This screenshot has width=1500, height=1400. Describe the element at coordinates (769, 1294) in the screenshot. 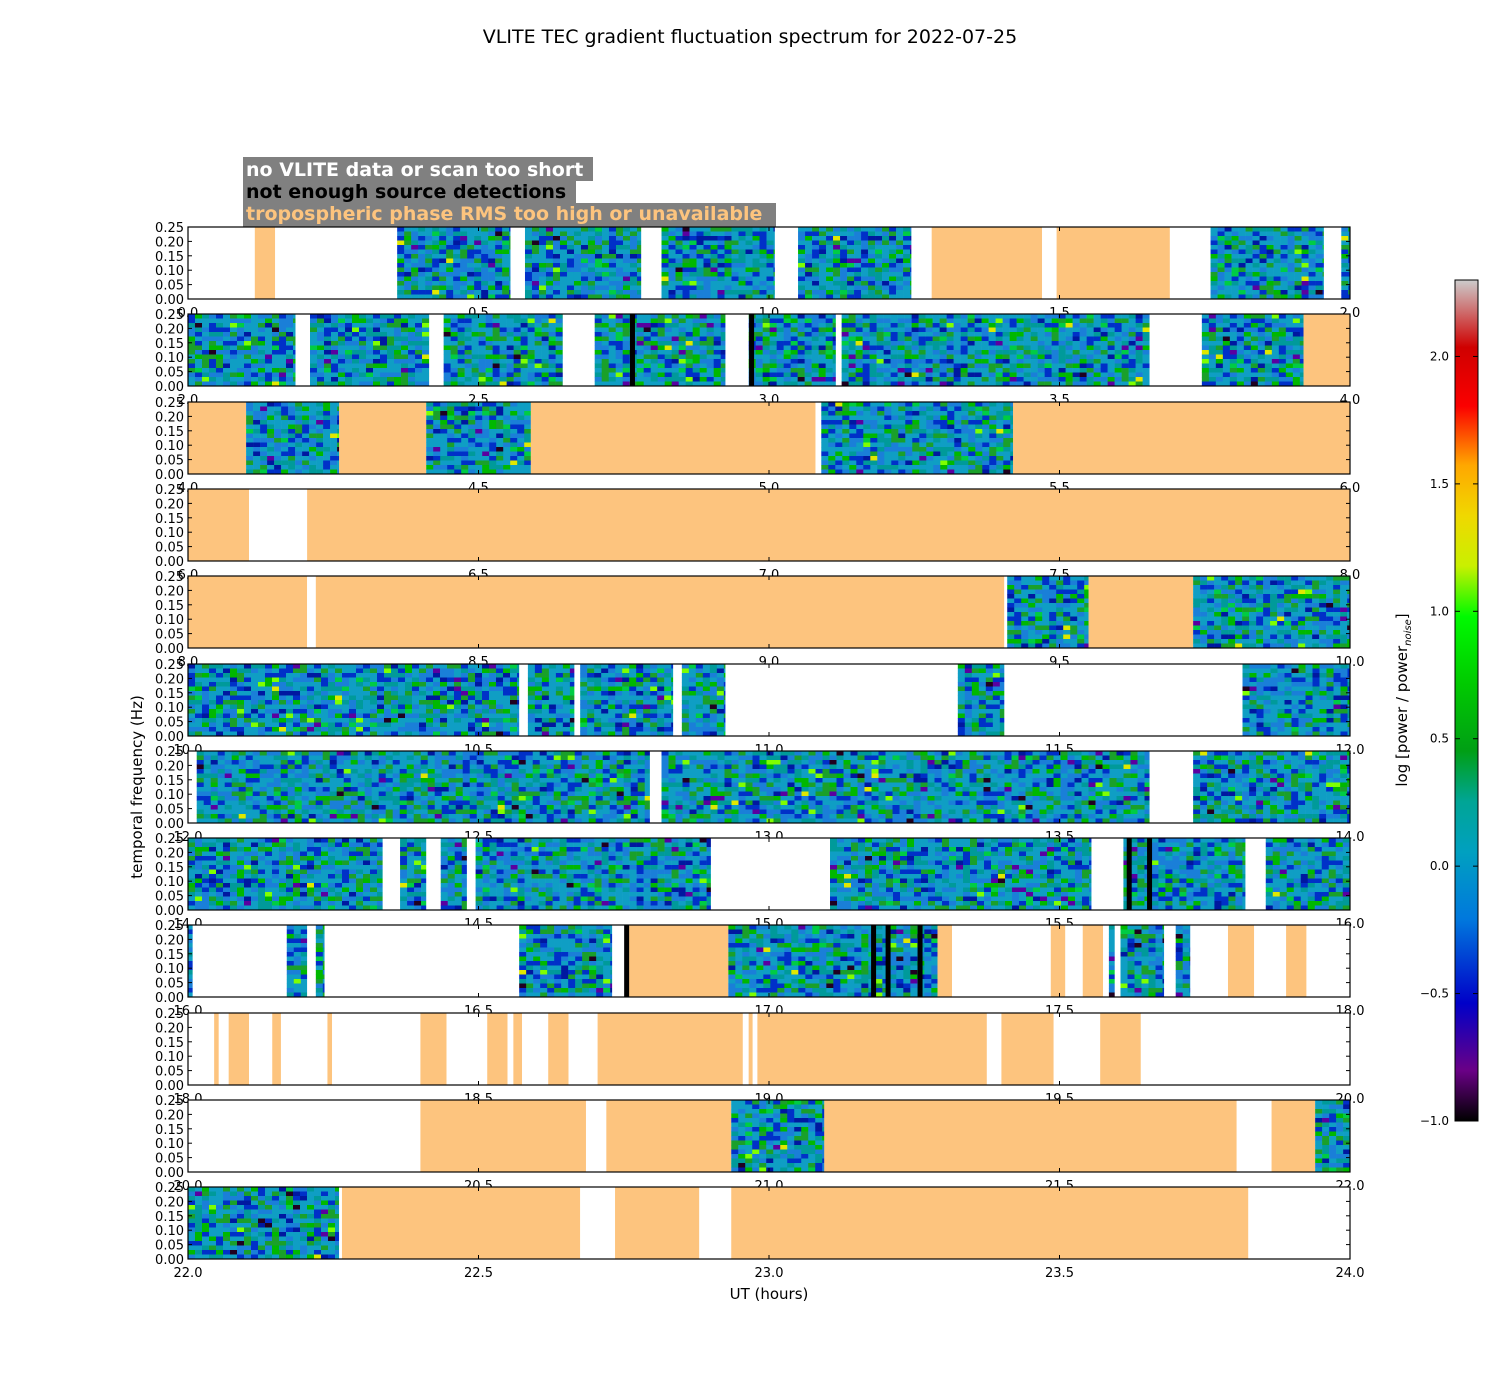

I see `x-axis-label: UT (hours)` at that location.